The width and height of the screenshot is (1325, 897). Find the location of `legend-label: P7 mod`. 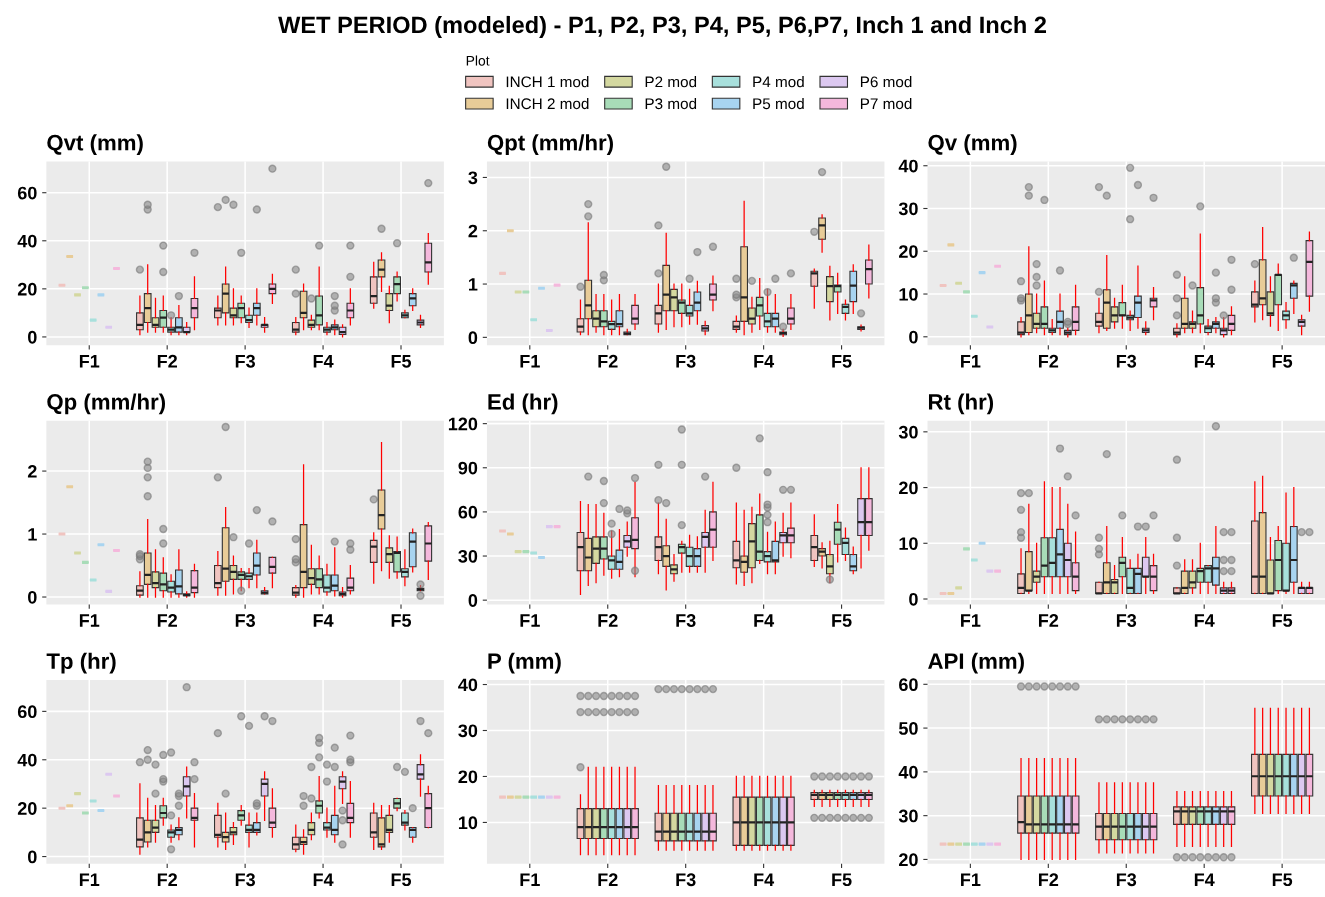

legend-label: P7 mod is located at coordinates (886, 103).